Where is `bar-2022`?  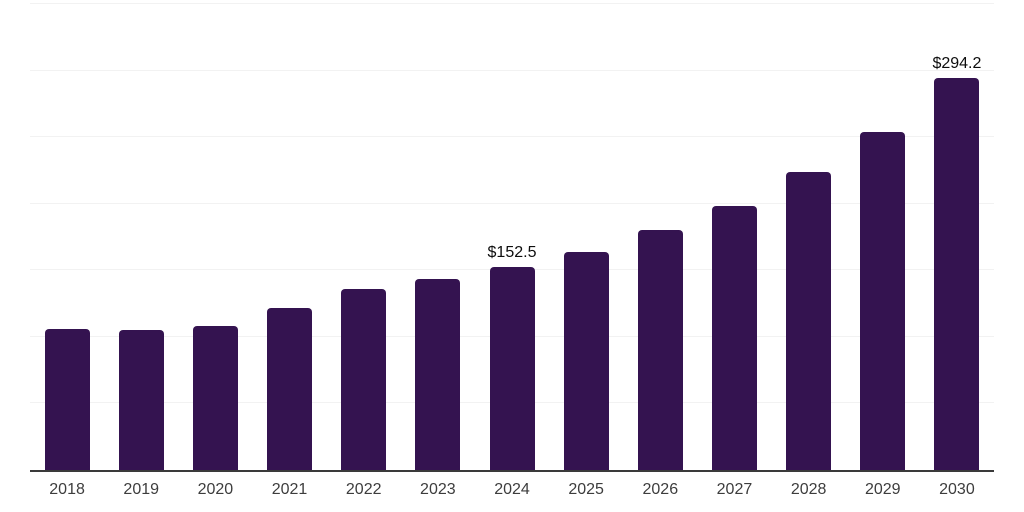 bar-2022 is located at coordinates (364, 379).